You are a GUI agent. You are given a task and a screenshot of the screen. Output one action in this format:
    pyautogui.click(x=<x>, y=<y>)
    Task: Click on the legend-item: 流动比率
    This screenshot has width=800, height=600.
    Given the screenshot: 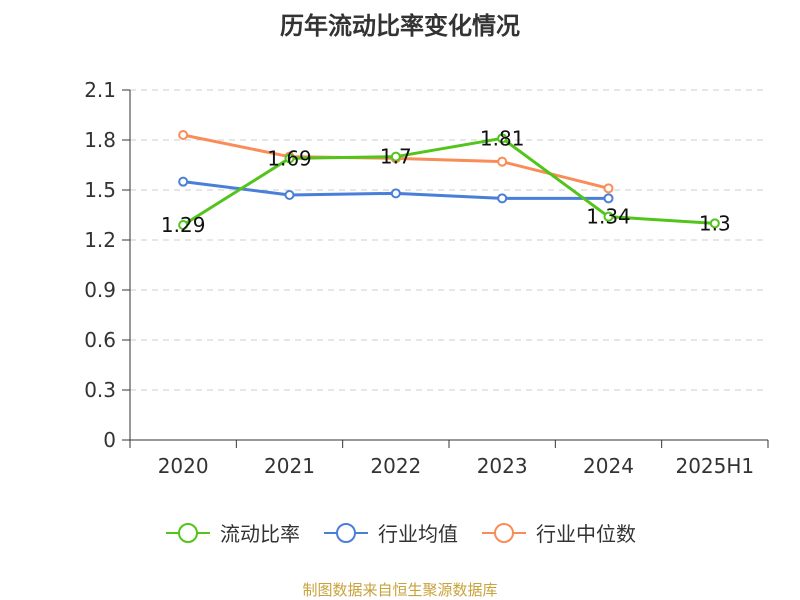 What is the action you would take?
    pyautogui.click(x=232, y=532)
    